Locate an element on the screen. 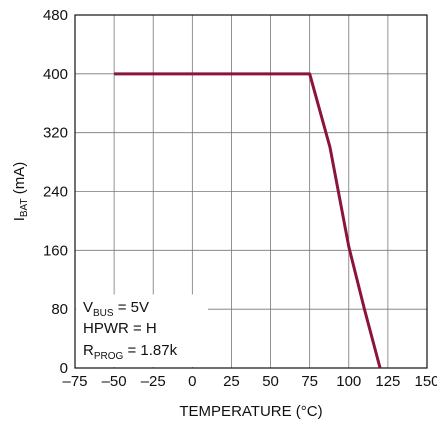 This screenshot has width=437, height=423. y-tick-label: 240 is located at coordinates (55, 192).